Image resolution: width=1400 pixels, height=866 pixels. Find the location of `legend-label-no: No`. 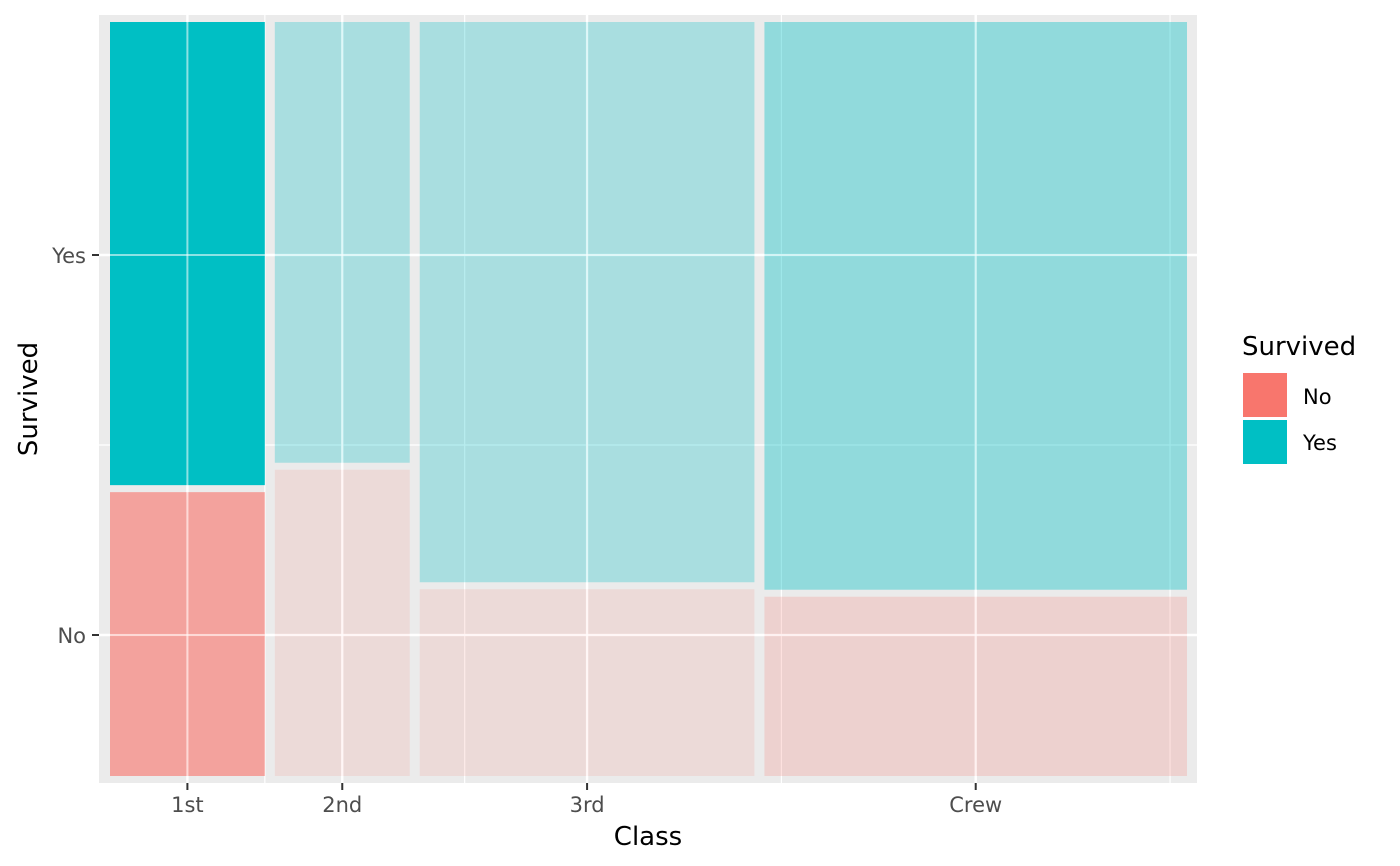

legend-label-no: No is located at coordinates (1317, 397).